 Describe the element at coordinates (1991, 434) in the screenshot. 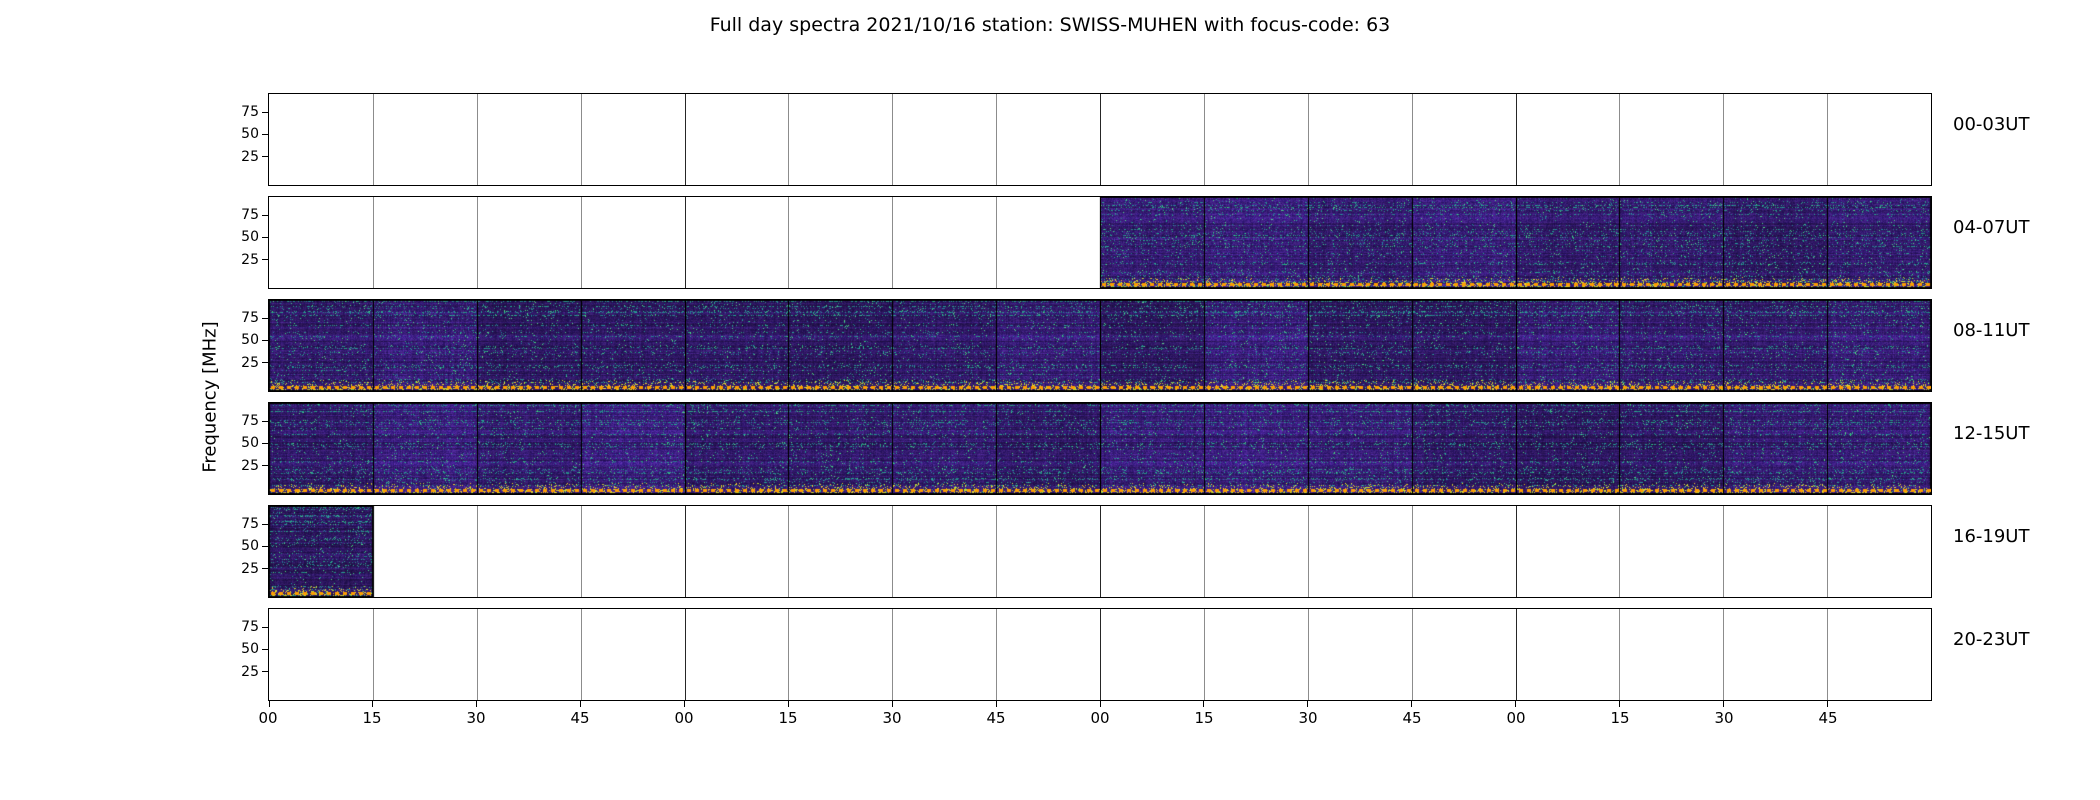

I see `row-time-label: 12-15UT` at that location.